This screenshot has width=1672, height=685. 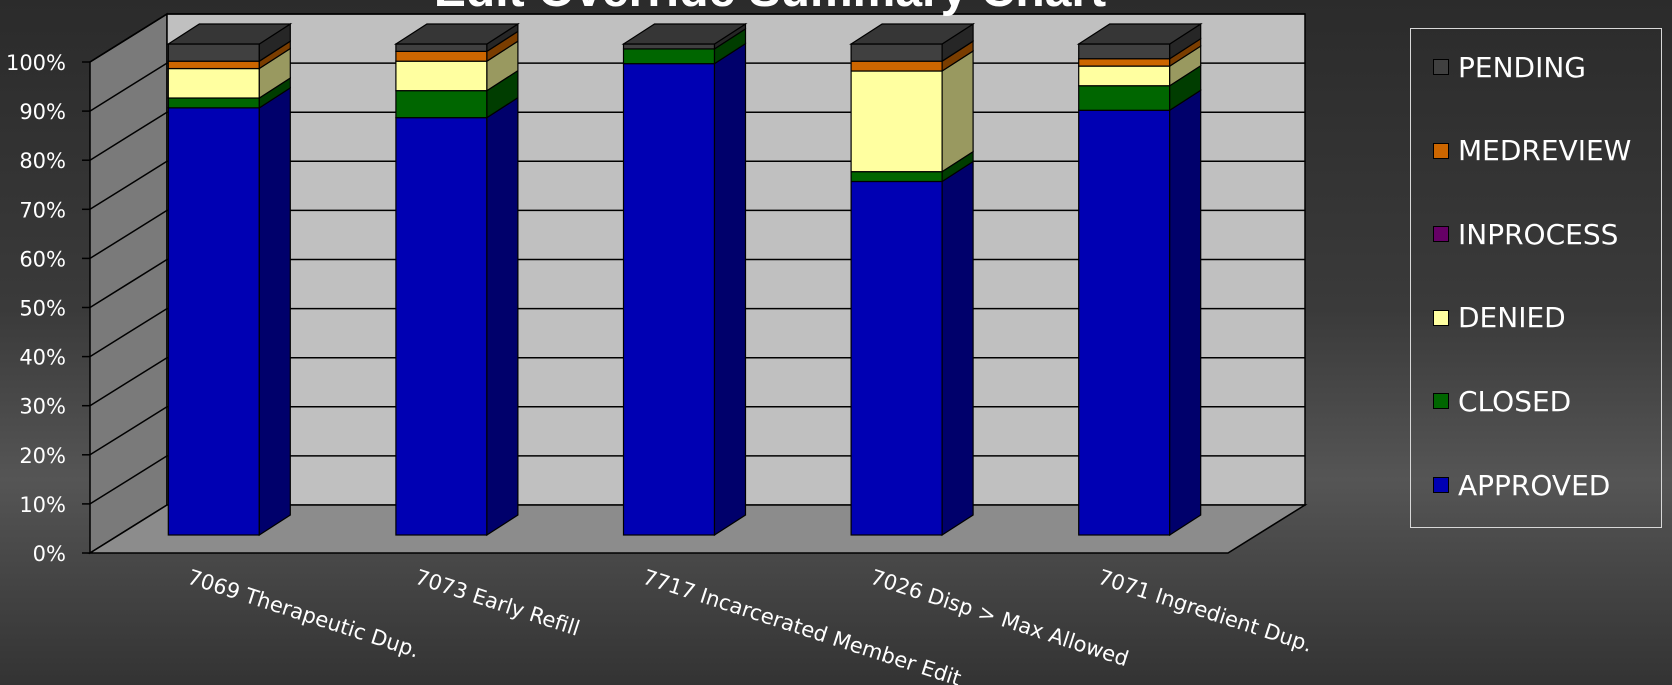 What do you see at coordinates (1512, 318) in the screenshot?
I see `legend-label: DENIED` at bounding box center [1512, 318].